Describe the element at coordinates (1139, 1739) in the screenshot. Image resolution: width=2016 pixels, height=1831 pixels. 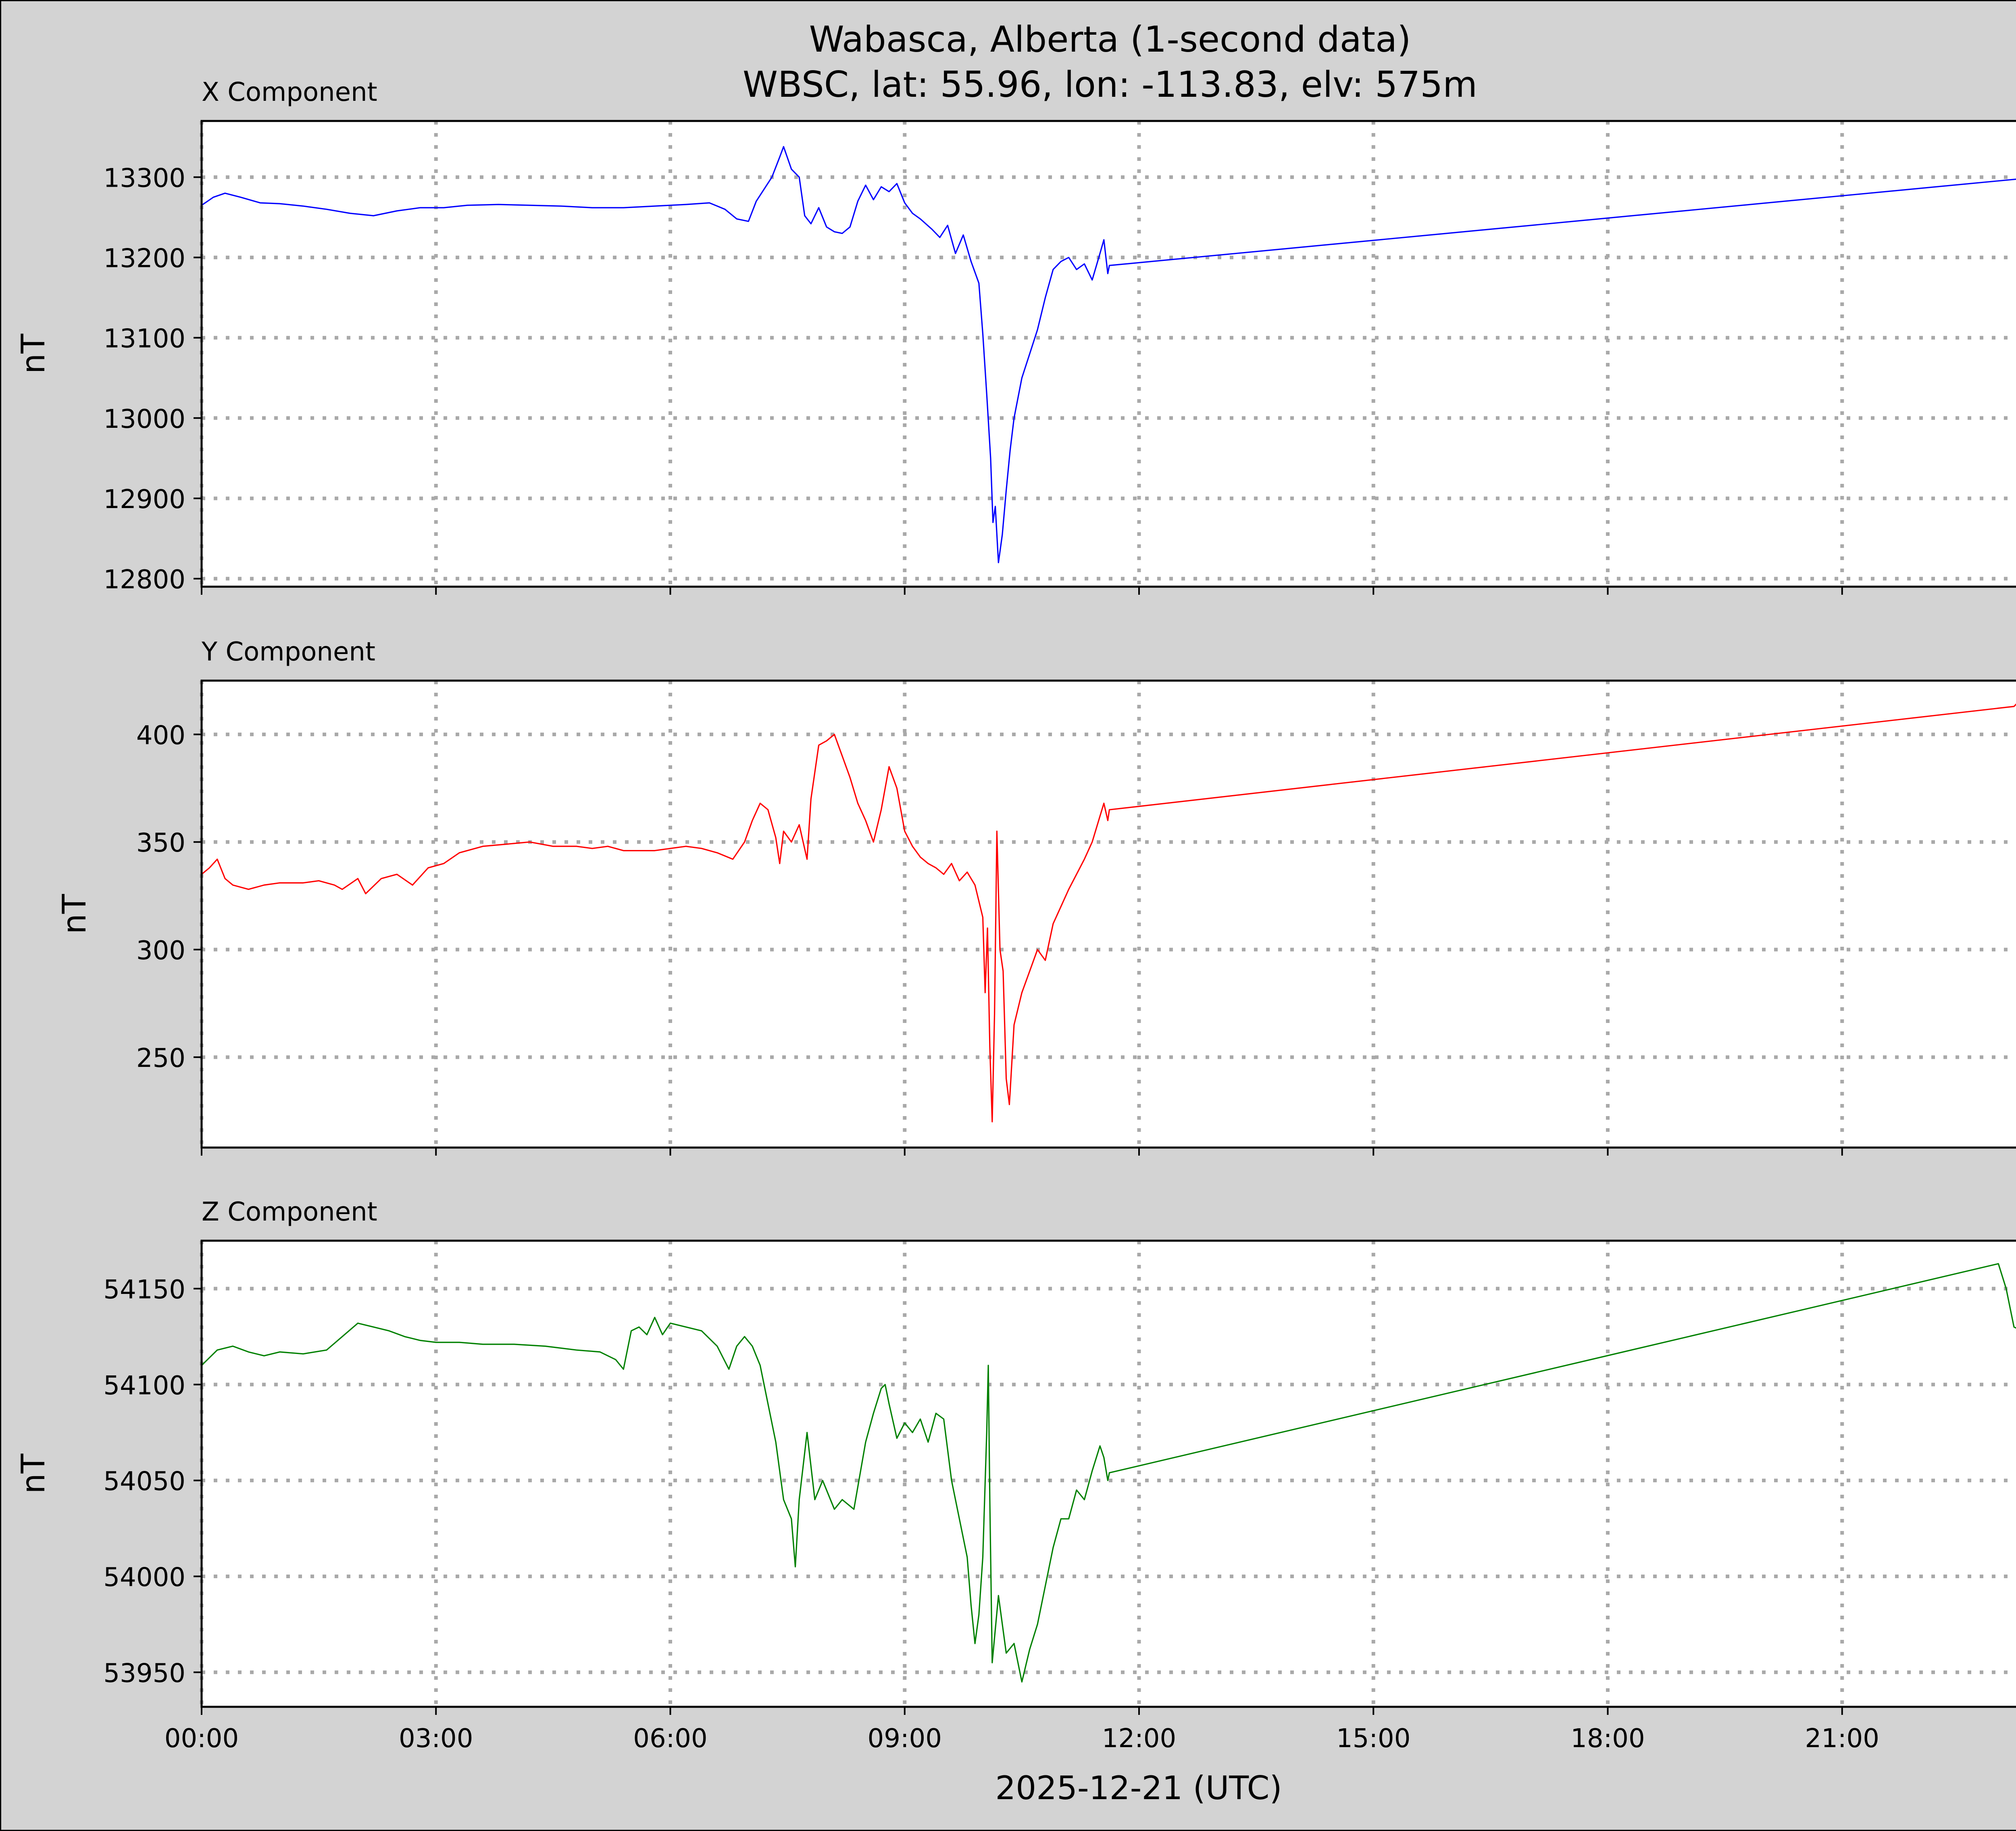
I see `x-tick-label: 12:00` at that location.